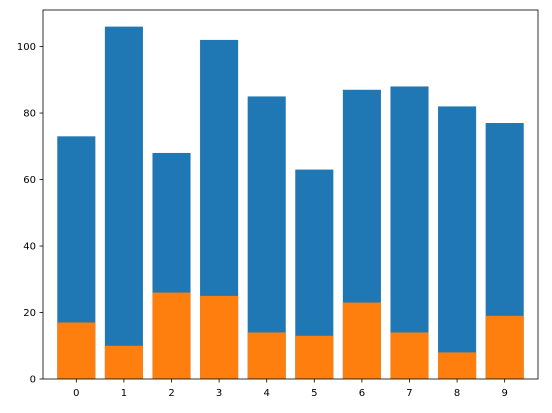  What do you see at coordinates (26, 47) in the screenshot?
I see `y-tick-label-100: 100` at bounding box center [26, 47].